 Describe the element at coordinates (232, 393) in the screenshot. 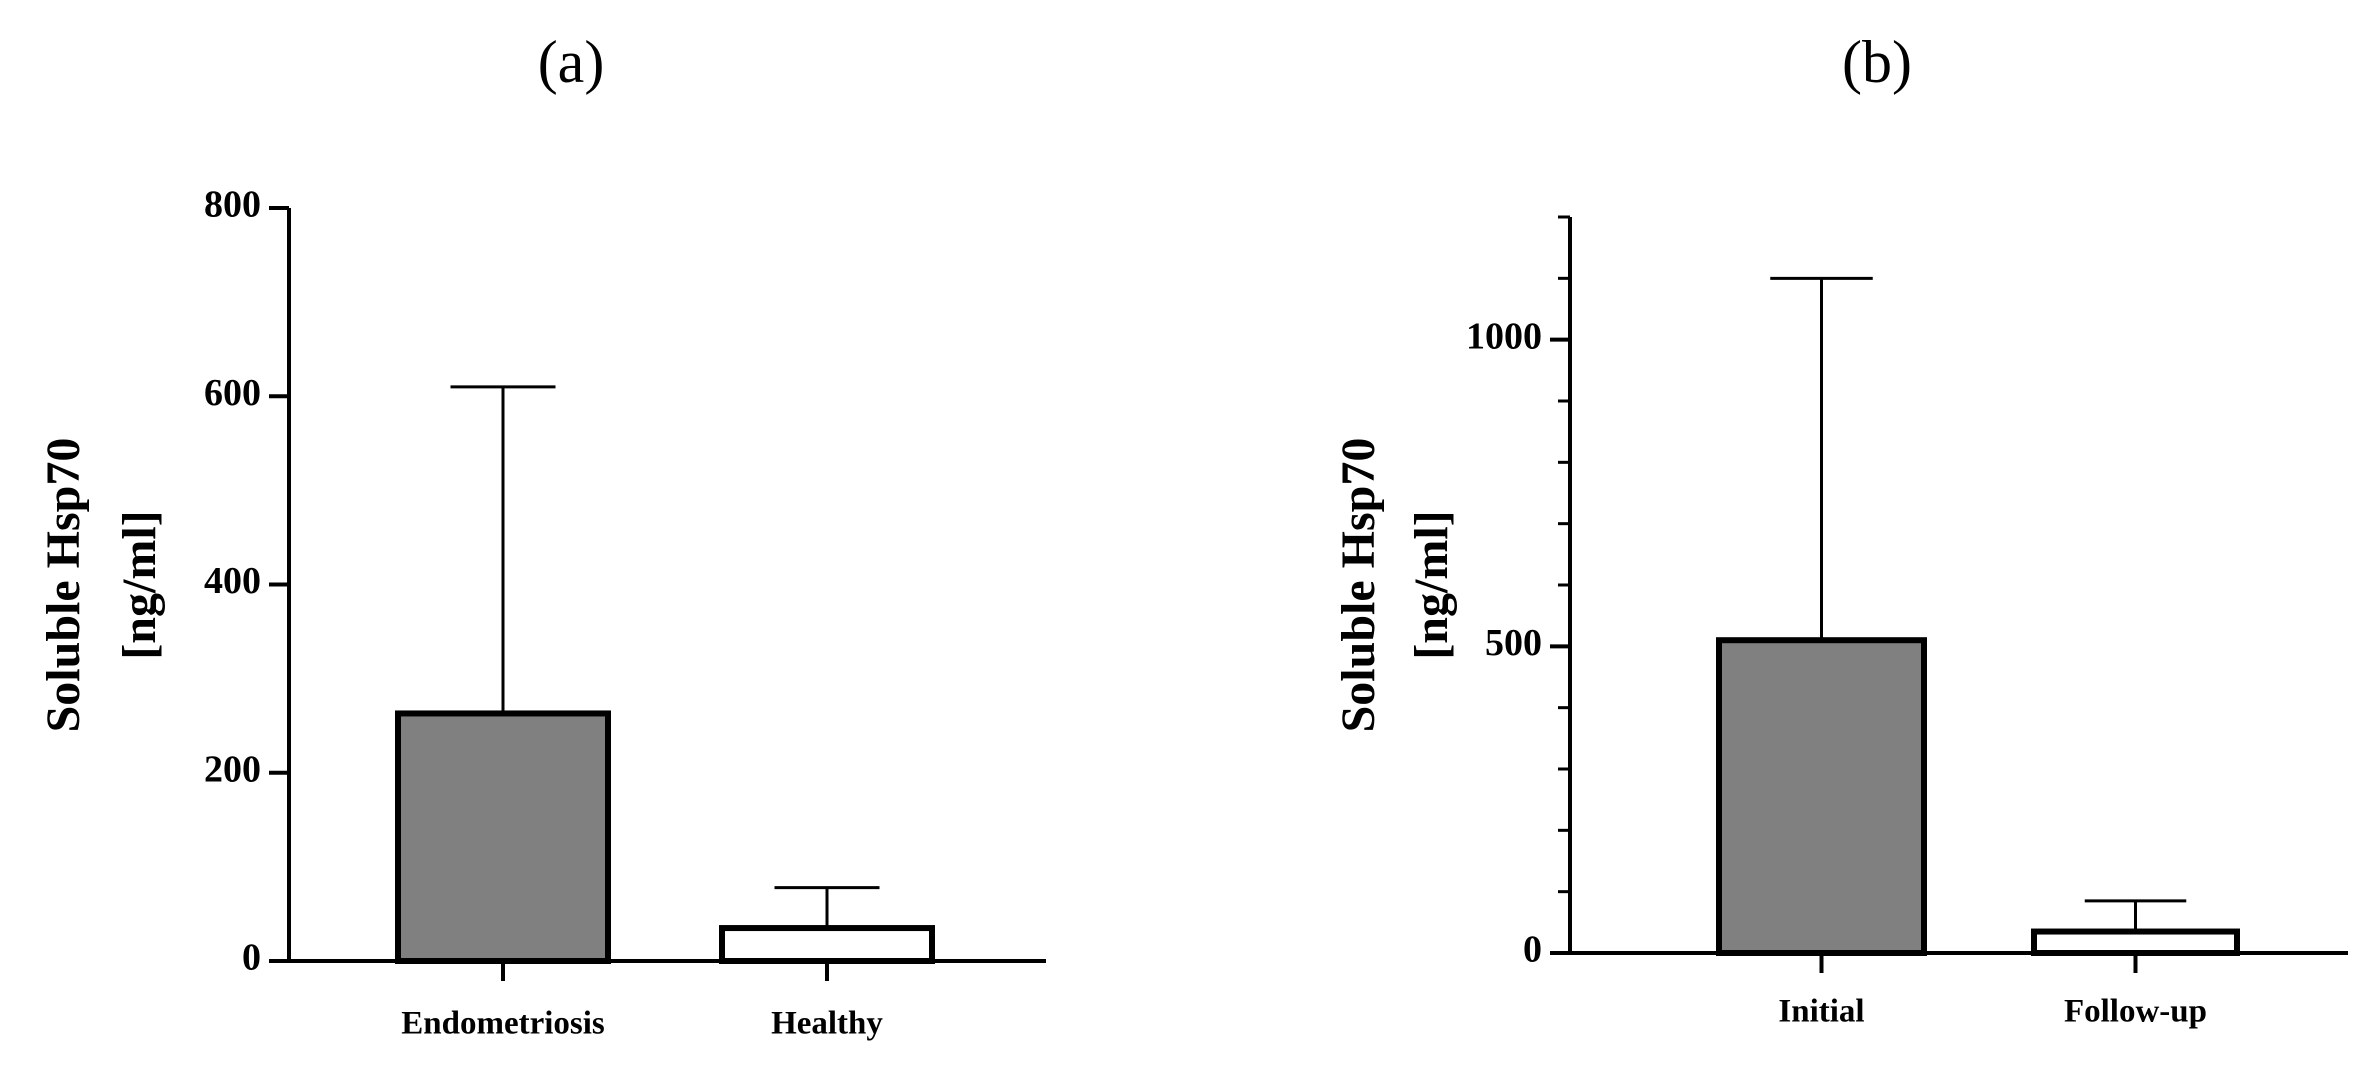

I see `y-tick-label: 600` at that location.